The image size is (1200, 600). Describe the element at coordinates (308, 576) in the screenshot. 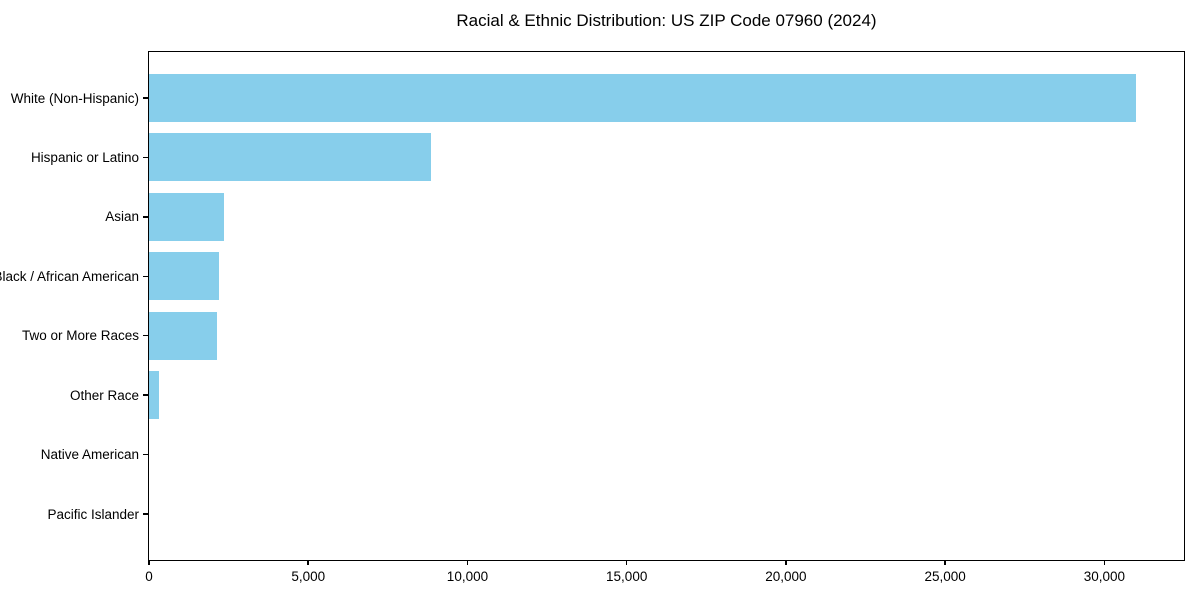

I see `x-axis-label: 5,000` at that location.